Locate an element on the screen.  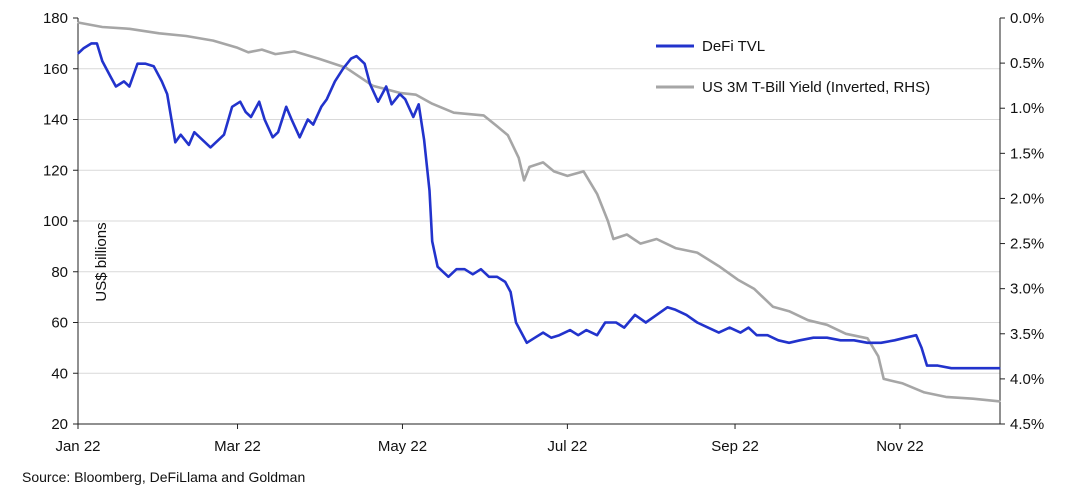
x-ticks: Jan 22 Mar 22 May 22 Jul 22 Sep 22 Nov 22 is located at coordinates (489, 439).